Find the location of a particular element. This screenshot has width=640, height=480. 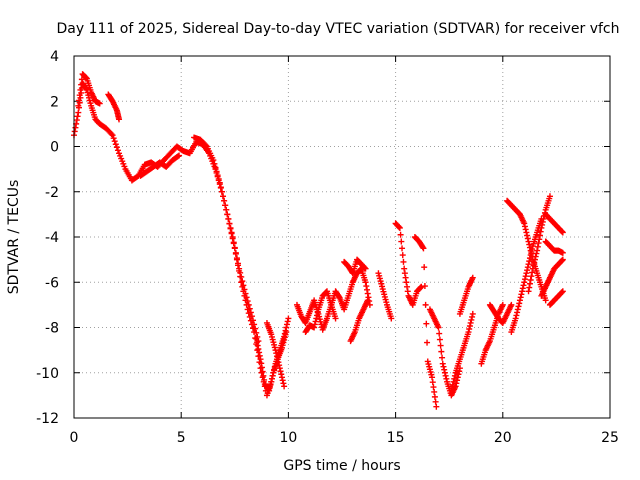

x-tick-label: 15 is located at coordinates (396, 438).